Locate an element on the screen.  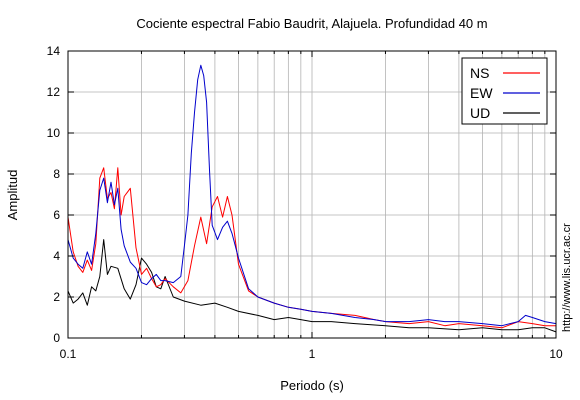
x-axis-label: Periodo (s) is located at coordinates (312, 385).